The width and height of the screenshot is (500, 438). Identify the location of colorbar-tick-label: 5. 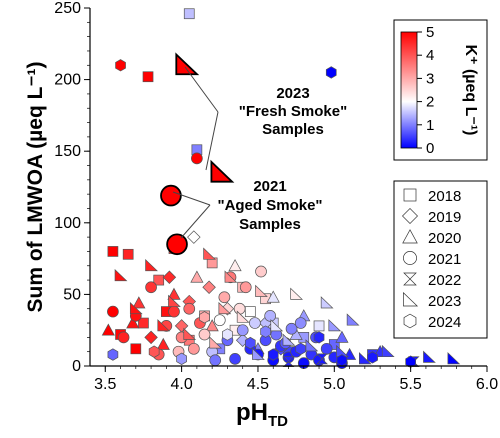
(430, 32).